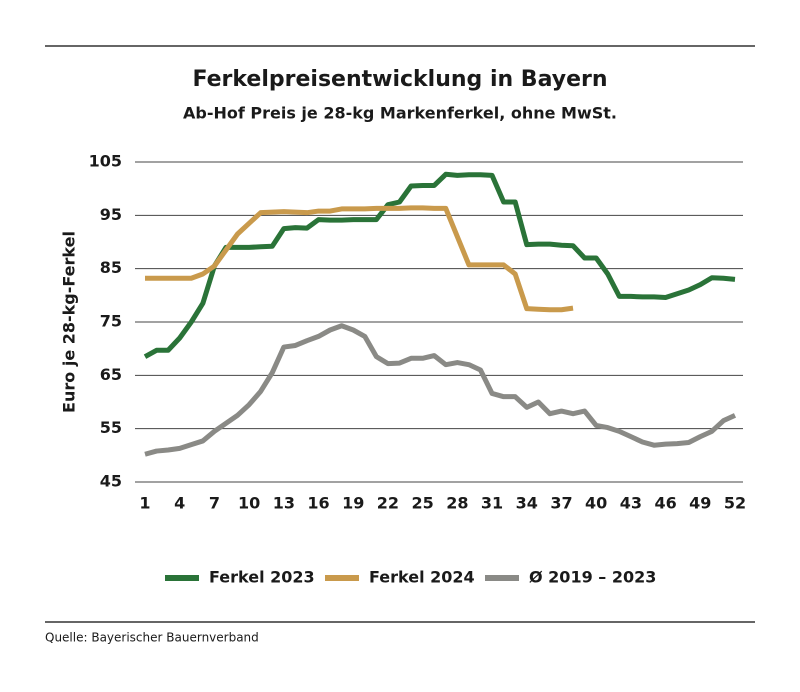 The height and width of the screenshot is (692, 800). What do you see at coordinates (69, 322) in the screenshot?
I see `y-axis-label: Euro je 28-kg-Ferkel` at bounding box center [69, 322].